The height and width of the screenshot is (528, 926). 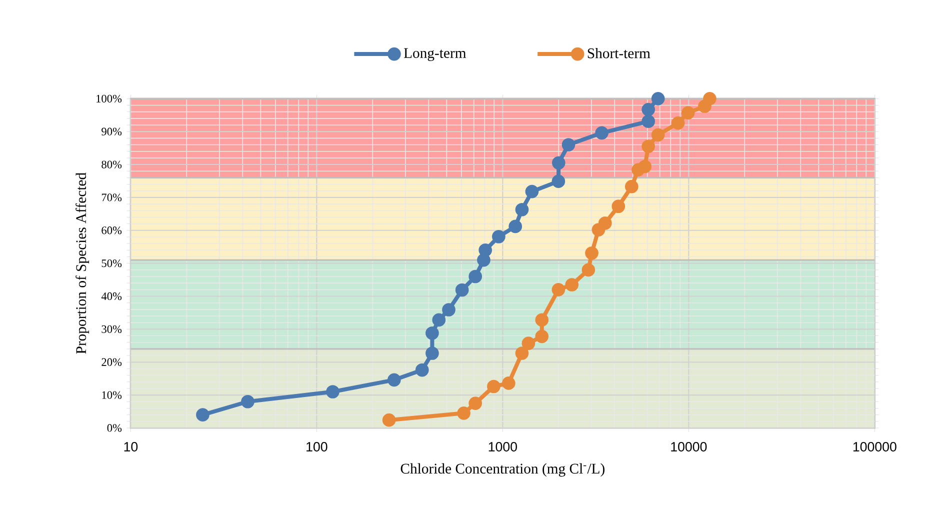 What do you see at coordinates (114, 428) in the screenshot?
I see `y-tick-label: 0%` at bounding box center [114, 428].